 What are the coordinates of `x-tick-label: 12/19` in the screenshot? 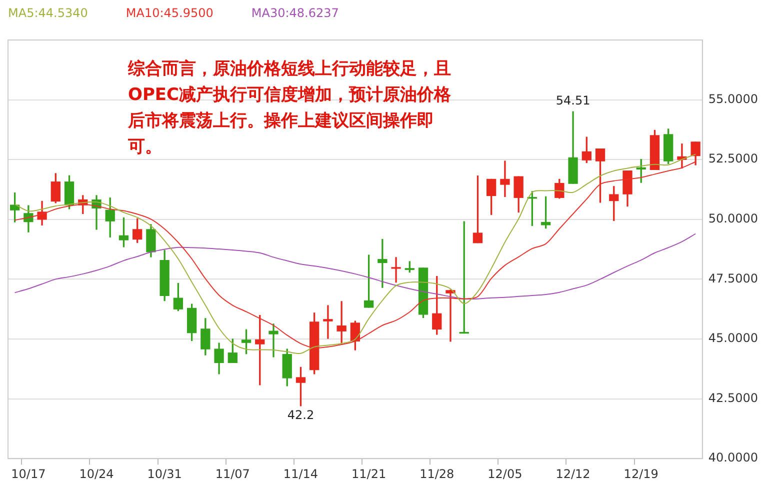 It's located at (641, 473).